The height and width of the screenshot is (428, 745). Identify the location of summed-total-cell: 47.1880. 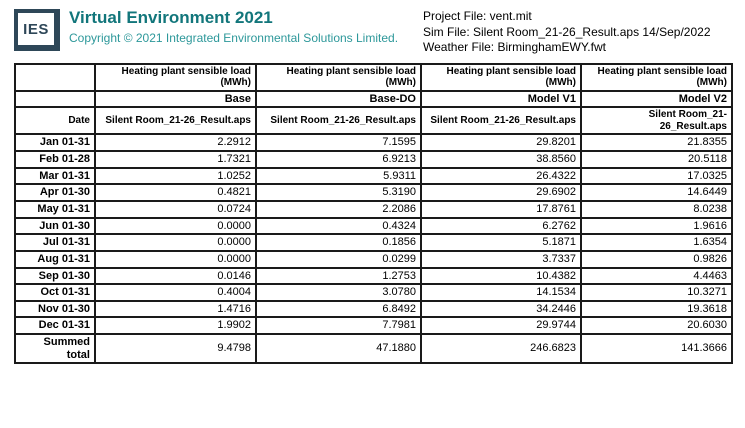
(338, 349).